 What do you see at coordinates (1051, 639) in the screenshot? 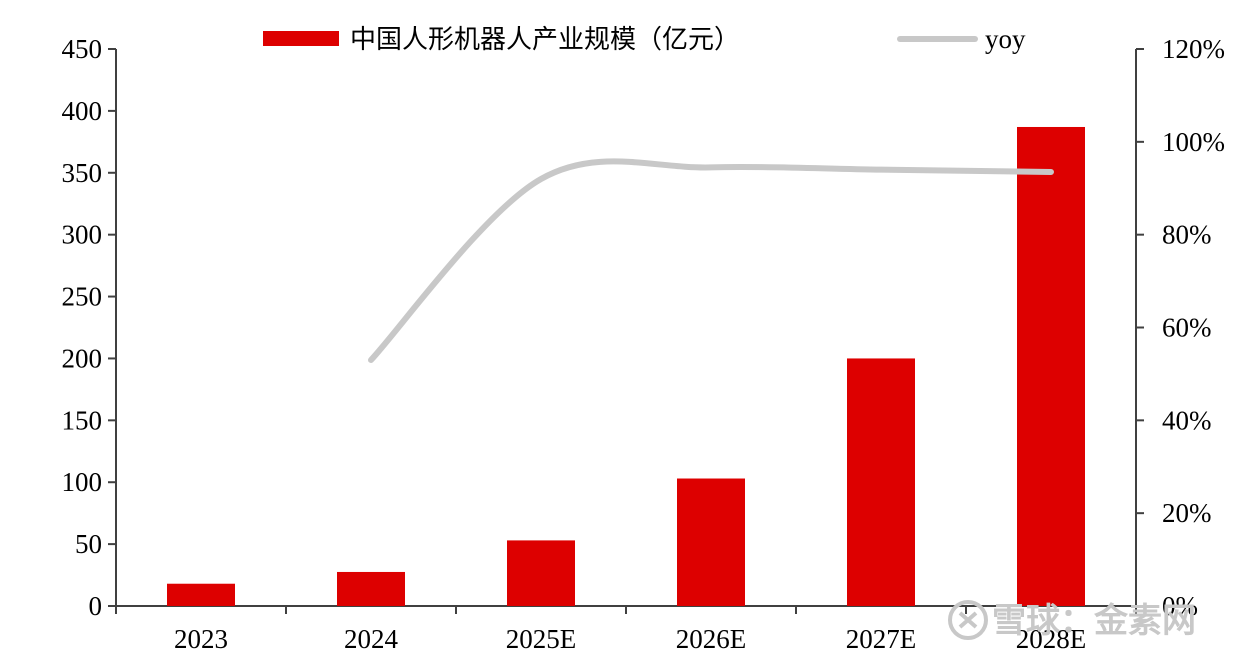
I see `x-tick-label: 2028E` at bounding box center [1051, 639].